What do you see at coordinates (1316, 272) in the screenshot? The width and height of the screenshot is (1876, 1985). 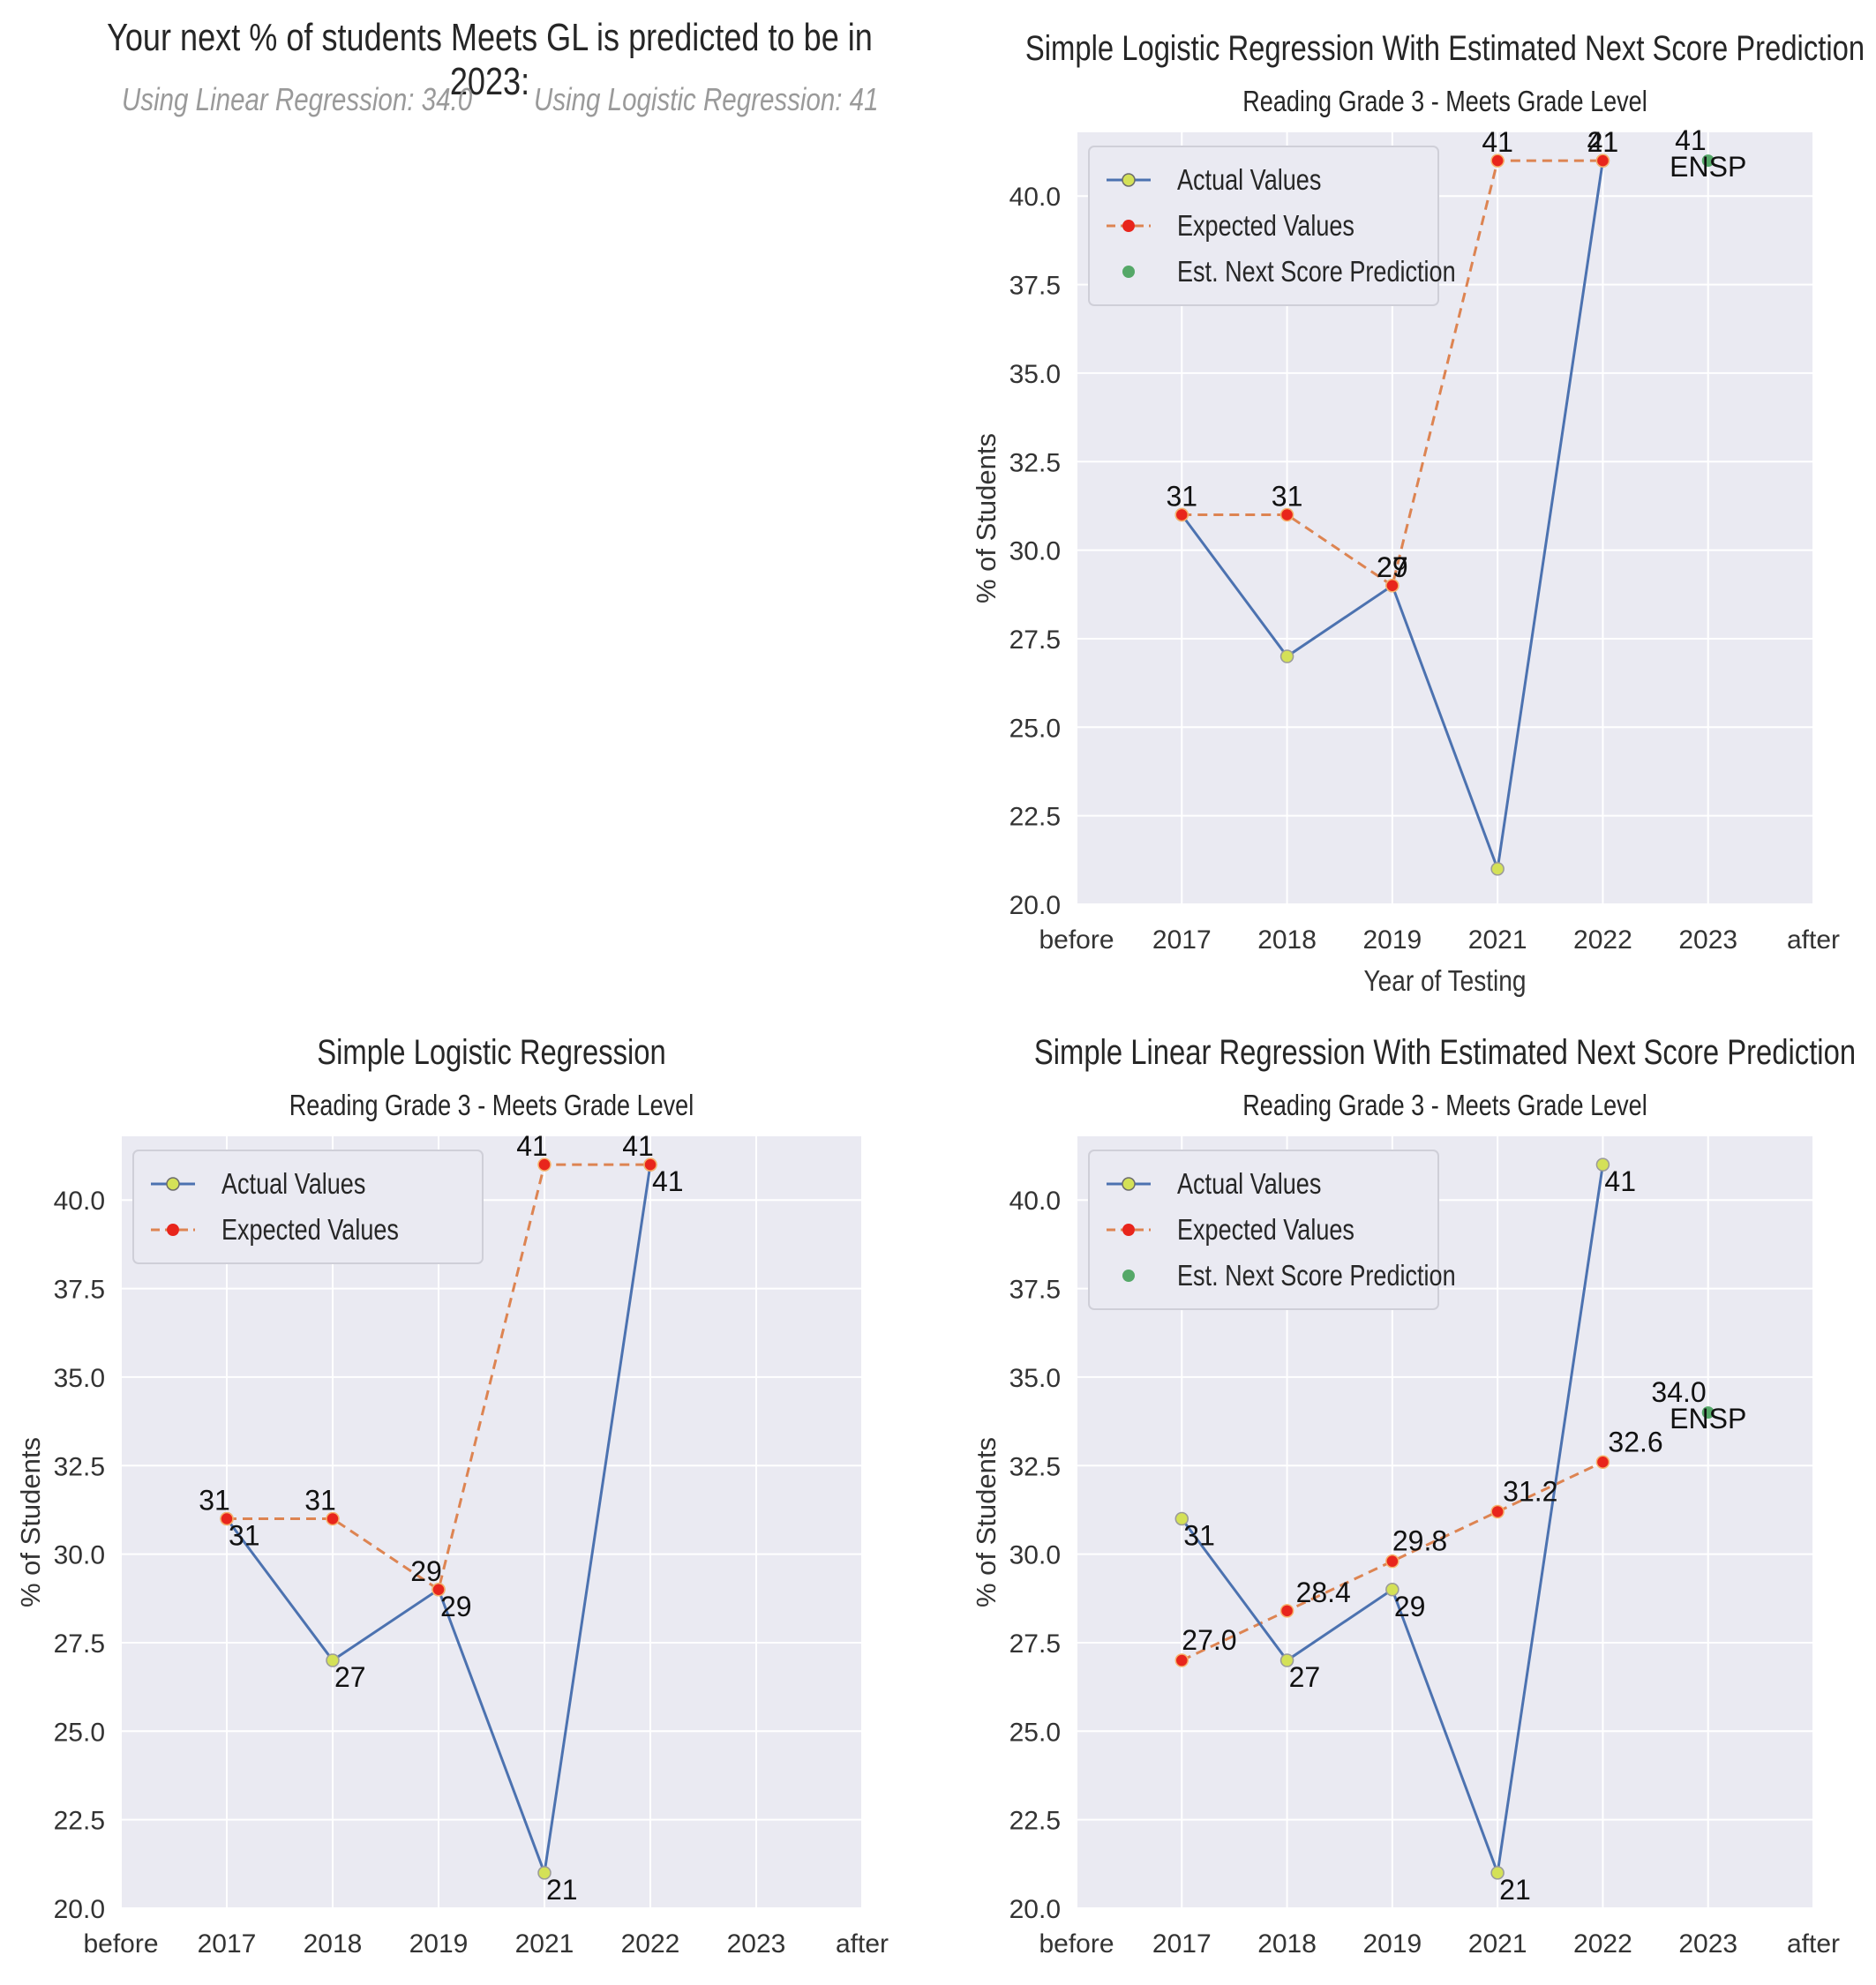 I see `legend-label: Est. Next Score Prediction` at bounding box center [1316, 272].